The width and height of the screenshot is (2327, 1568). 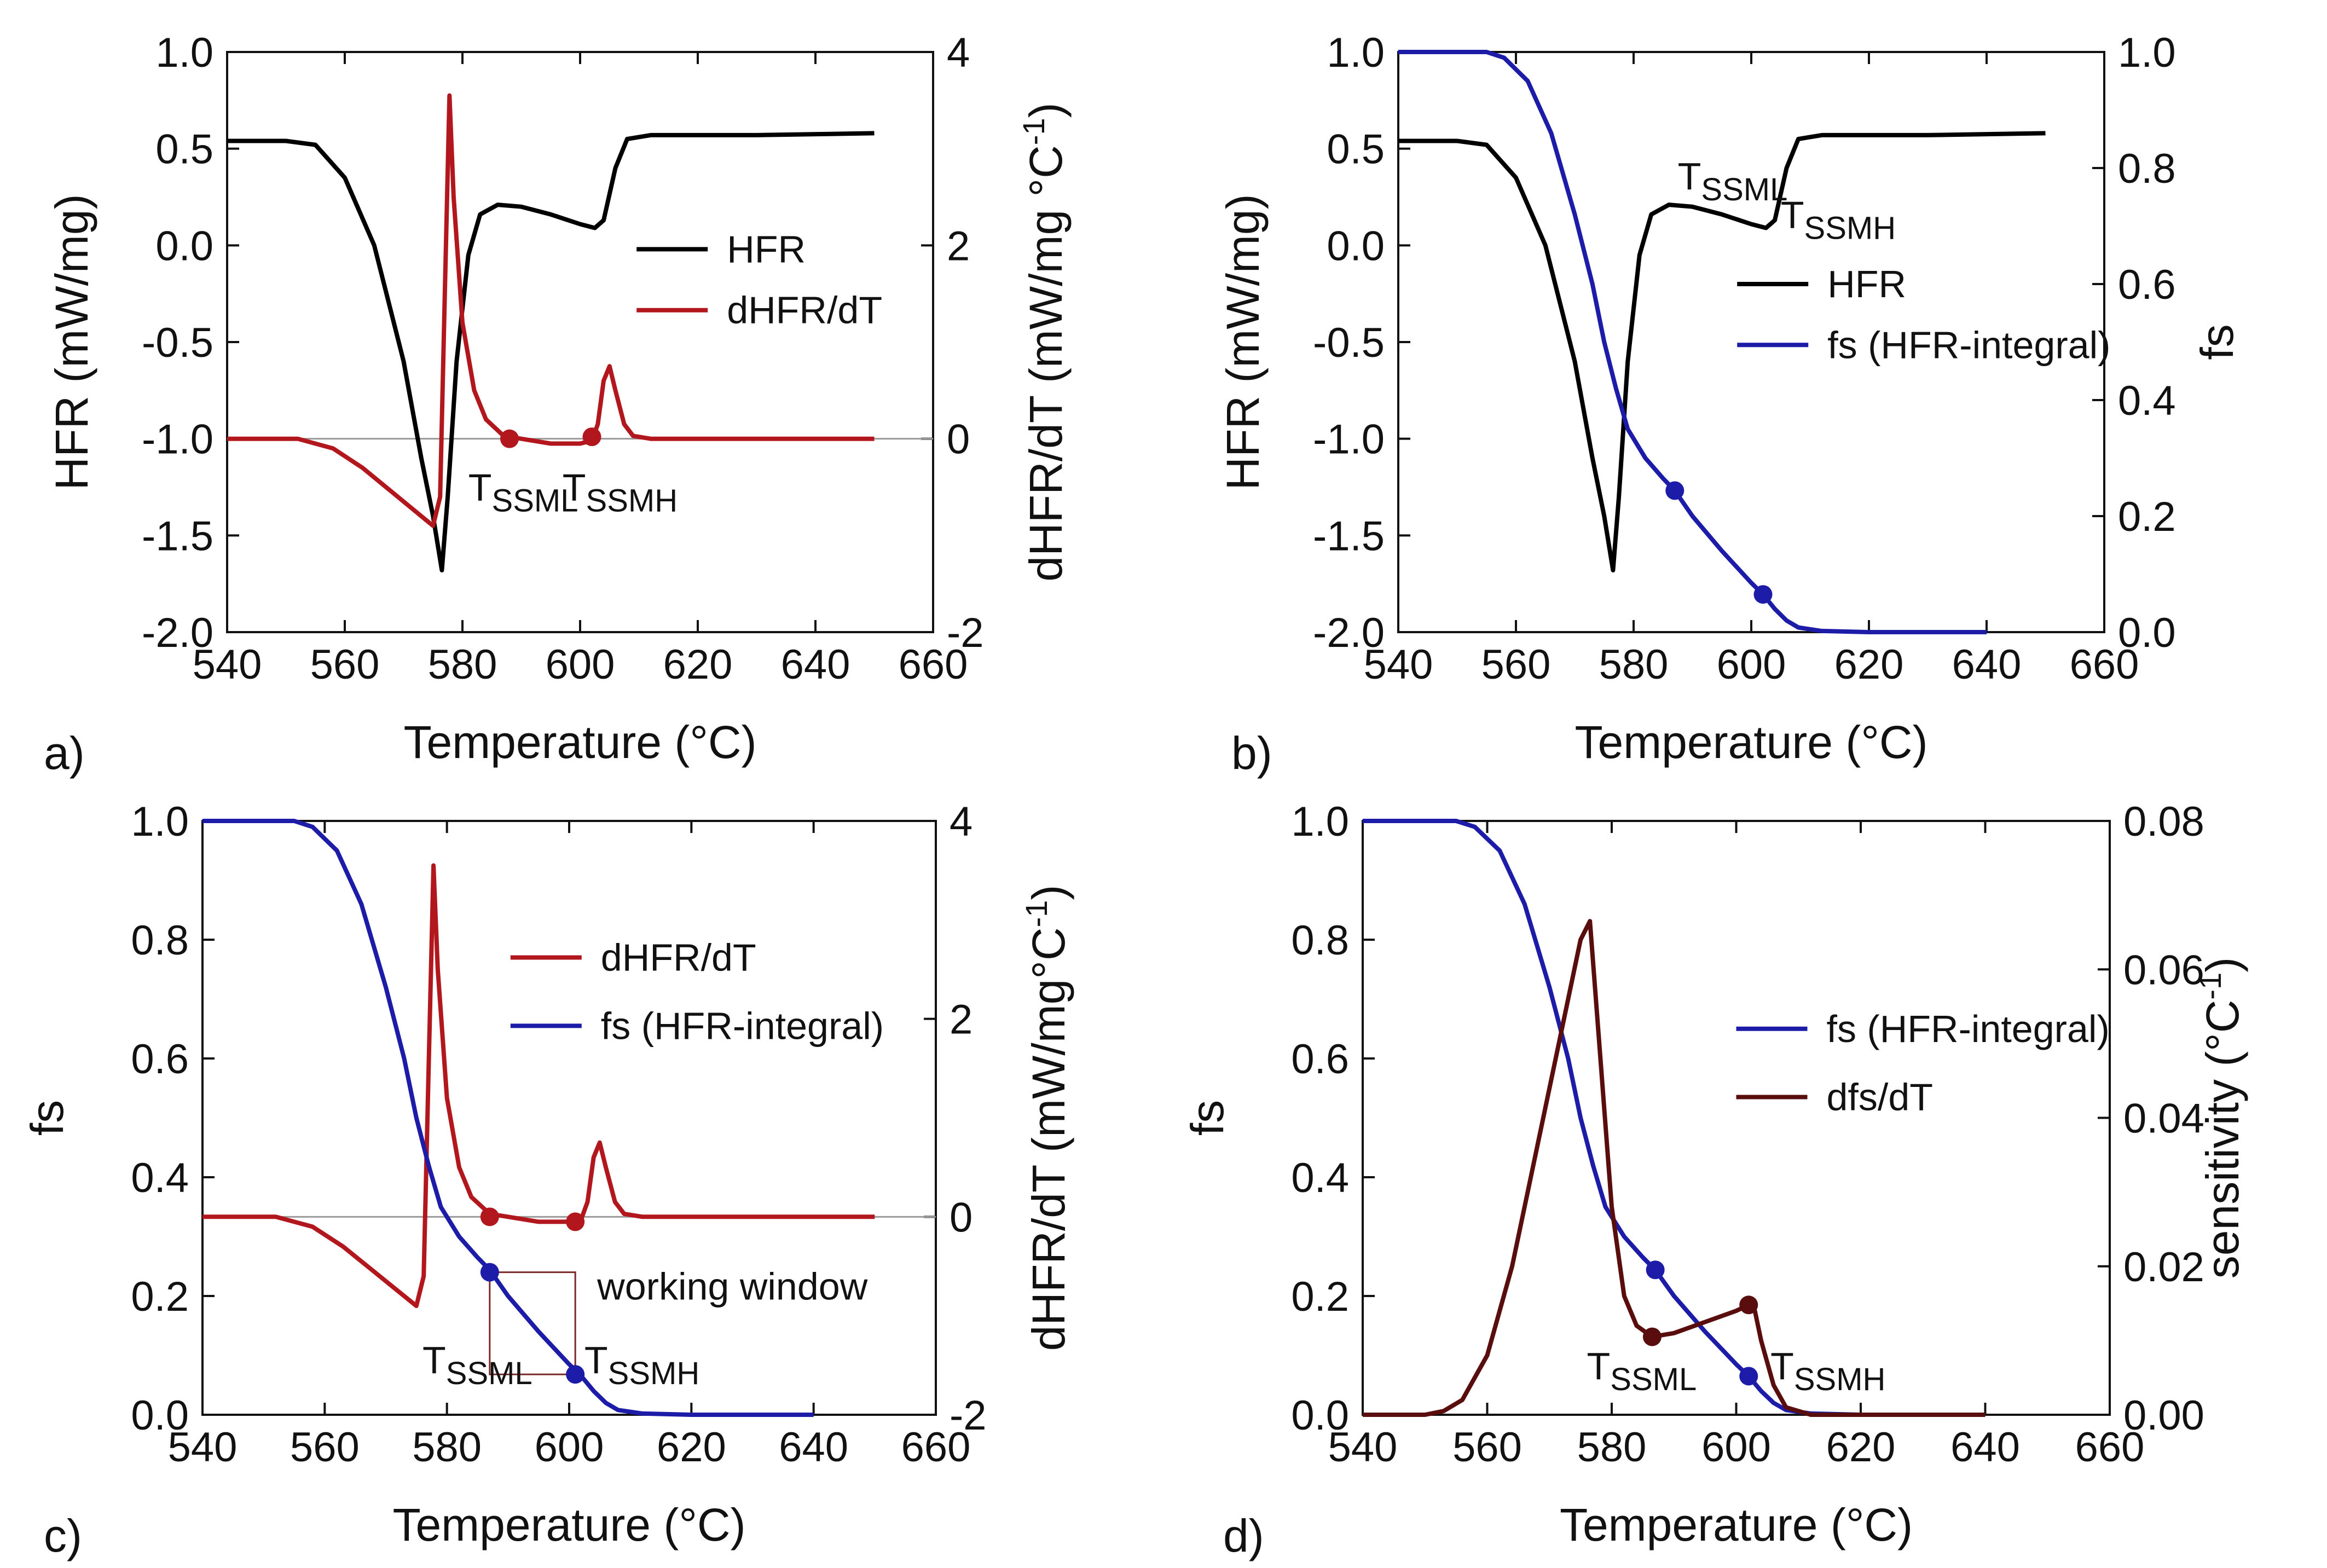 I want to click on y2-axis-label: sensitivity (°C-1), so click(x=2220, y=1117).